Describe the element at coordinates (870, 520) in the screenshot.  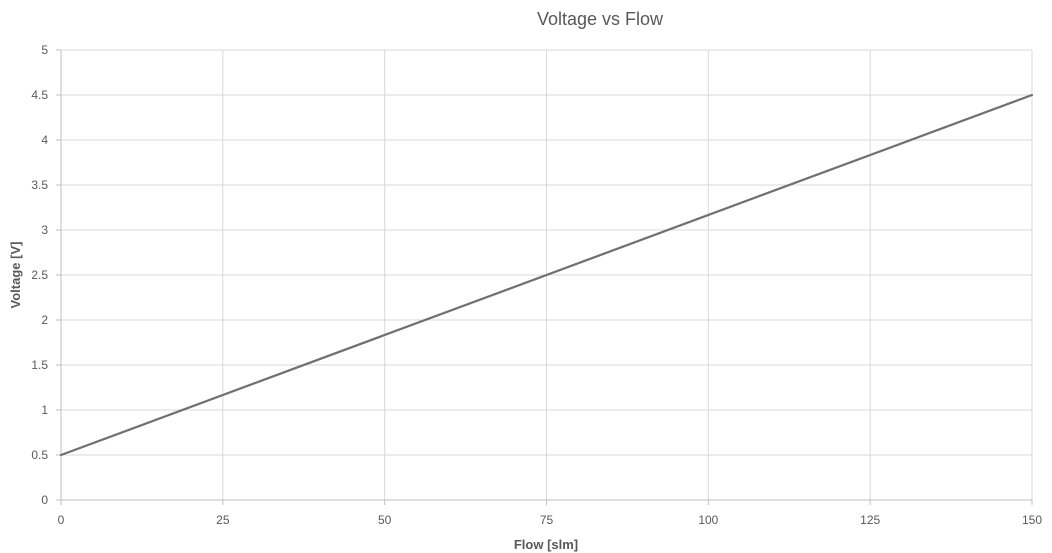
I see `x-tick-label: 125` at that location.